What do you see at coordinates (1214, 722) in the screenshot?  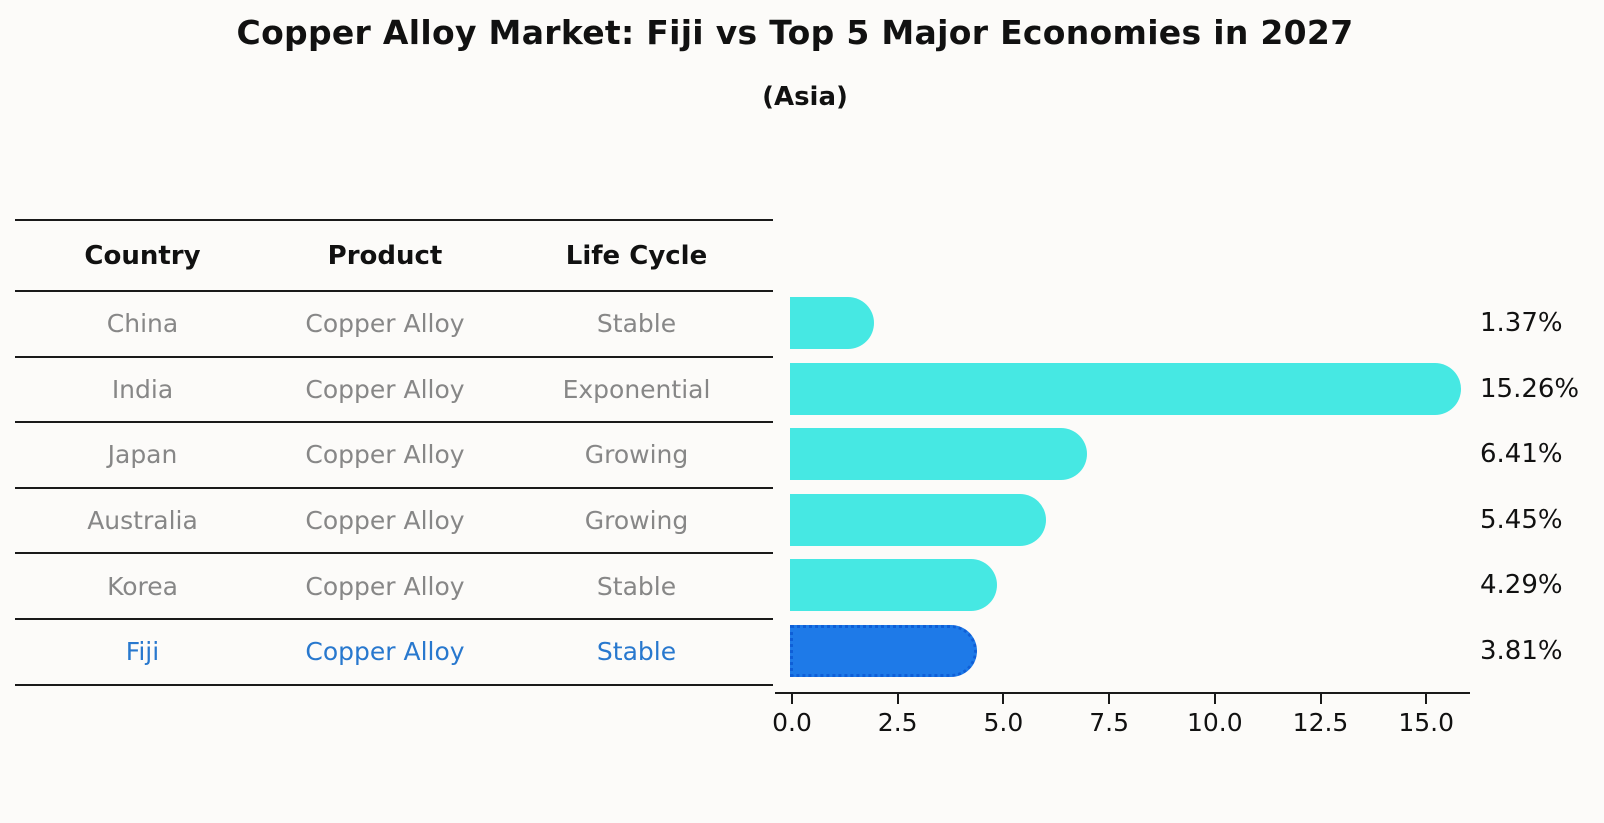 I see `x-axis-tick-label: 10.0` at bounding box center [1214, 722].